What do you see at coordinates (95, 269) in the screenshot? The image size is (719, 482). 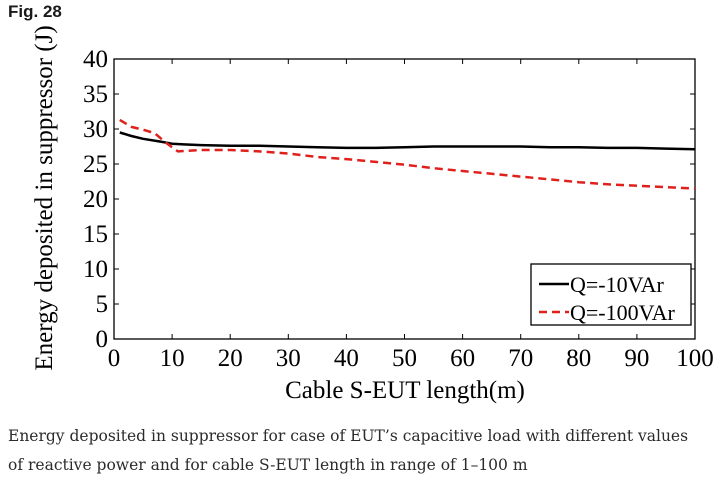 I see `y-tick-label: 10` at bounding box center [95, 269].